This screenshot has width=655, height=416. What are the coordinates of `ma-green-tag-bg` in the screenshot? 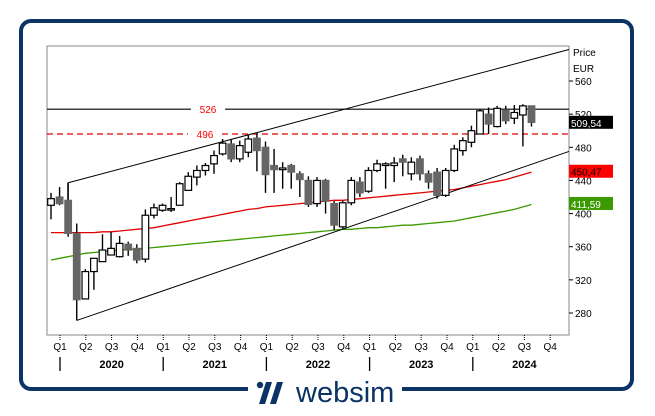 It's located at (591, 203).